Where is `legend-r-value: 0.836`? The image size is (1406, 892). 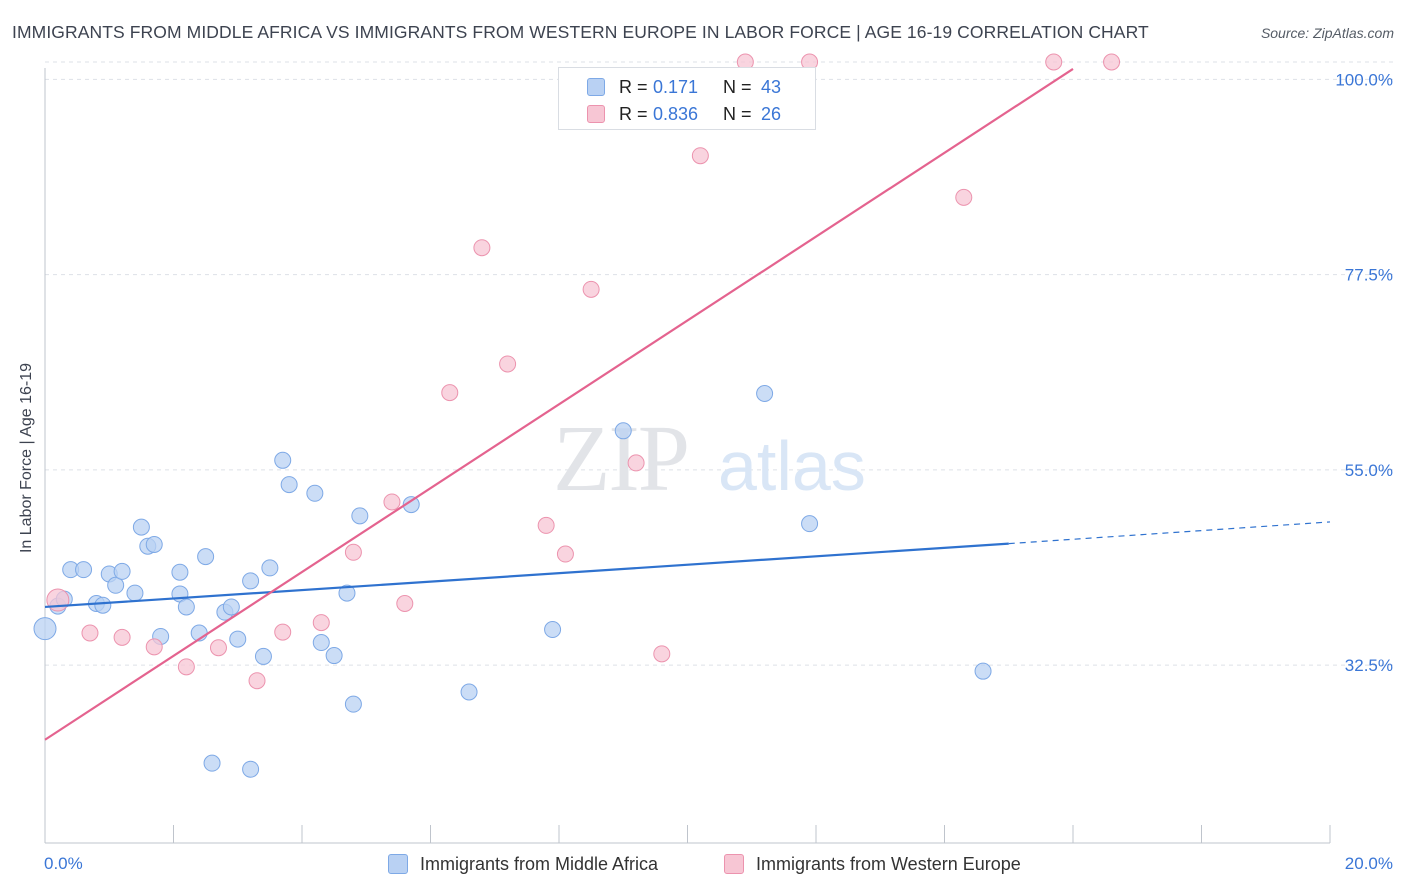 legend-r-value: 0.836 is located at coordinates (676, 113).